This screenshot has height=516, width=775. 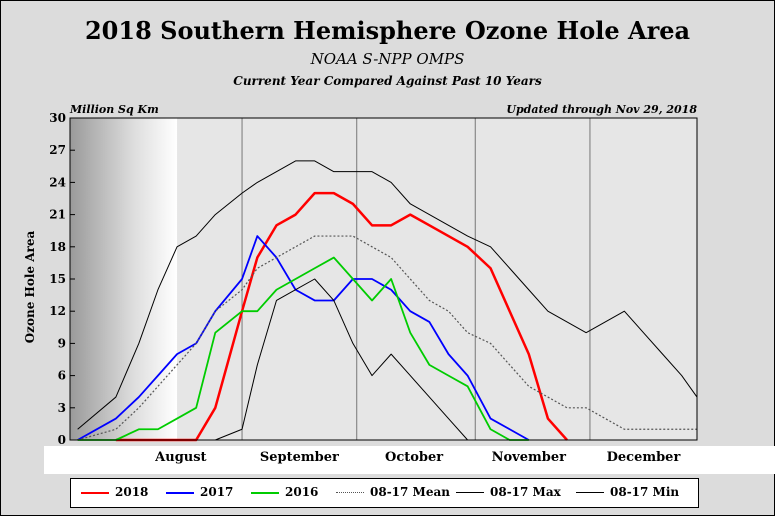 What do you see at coordinates (57, 150) in the screenshot?
I see `y-tick-label-27: 27` at bounding box center [57, 150].